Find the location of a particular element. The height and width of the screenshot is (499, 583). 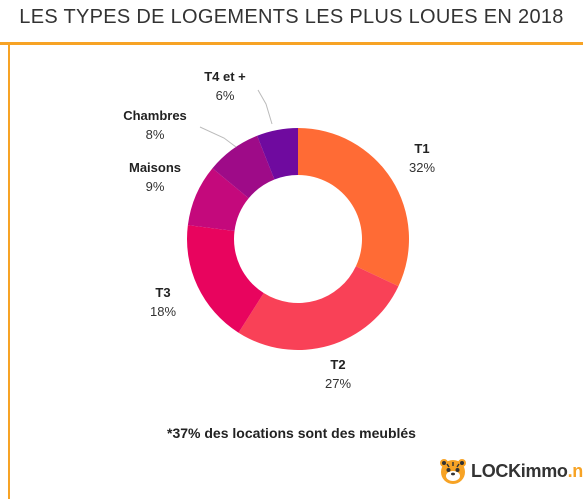

slice-t2 is located at coordinates (318, 308).